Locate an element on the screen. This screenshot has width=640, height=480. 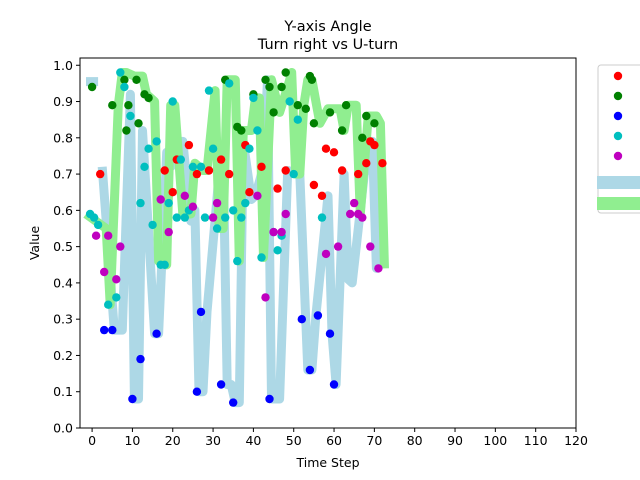
legend is located at coordinates (618, 139).